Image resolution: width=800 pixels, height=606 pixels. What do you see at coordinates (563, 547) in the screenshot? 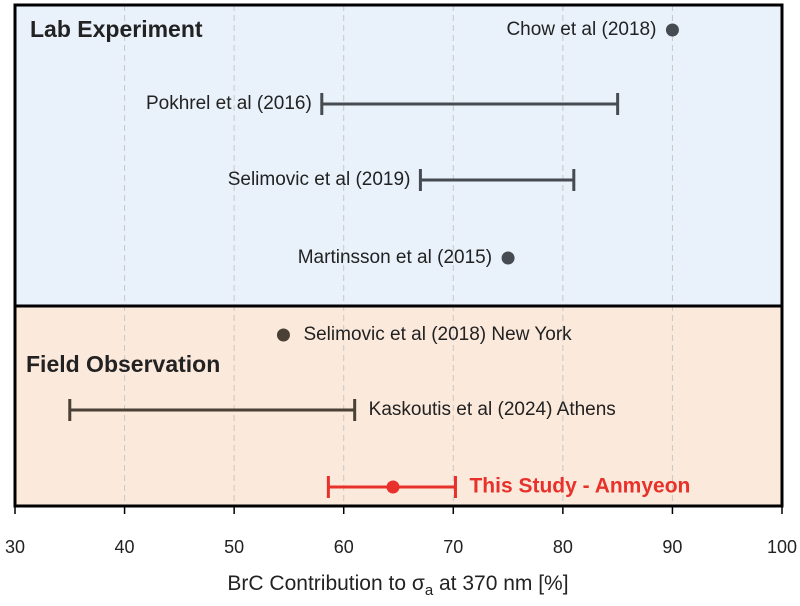
I see `x-tick-label: 80` at bounding box center [563, 547].